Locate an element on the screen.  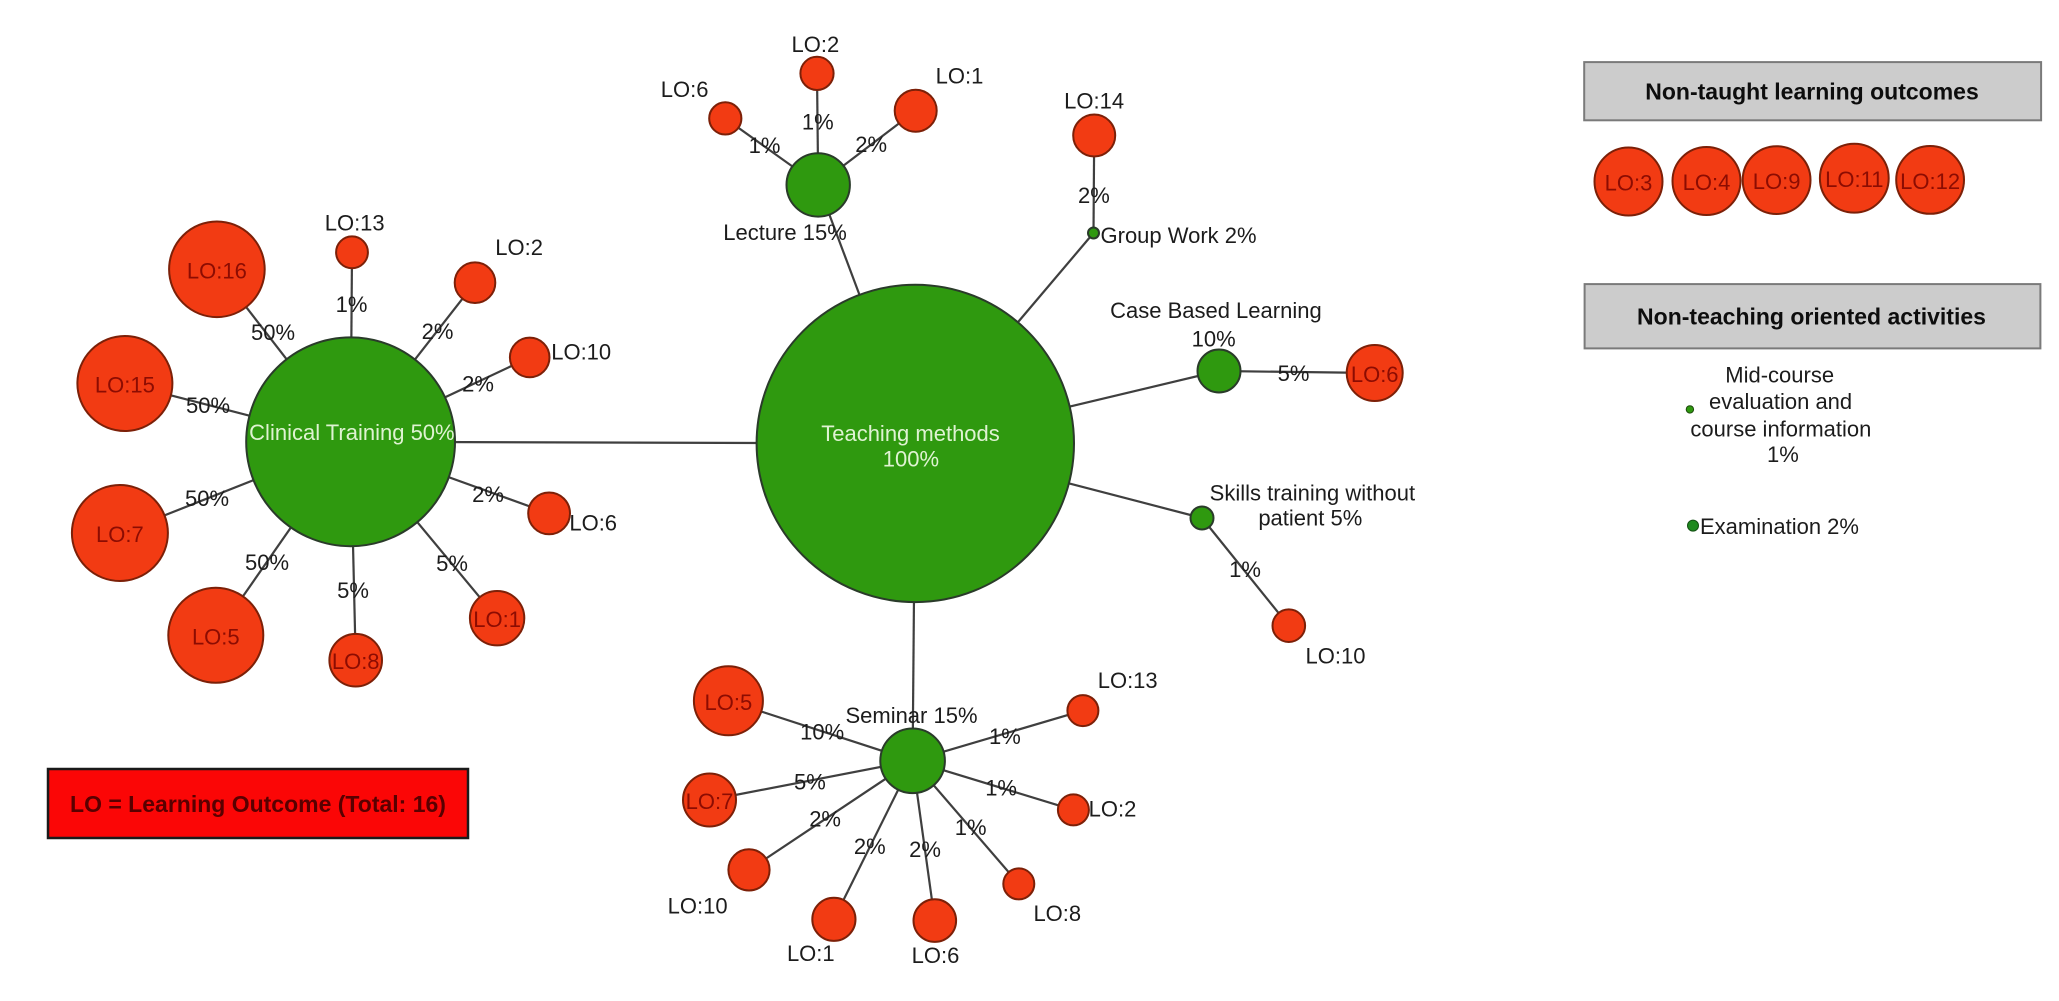
svg-text: Group Work 2% is located at coordinates (1179, 235).